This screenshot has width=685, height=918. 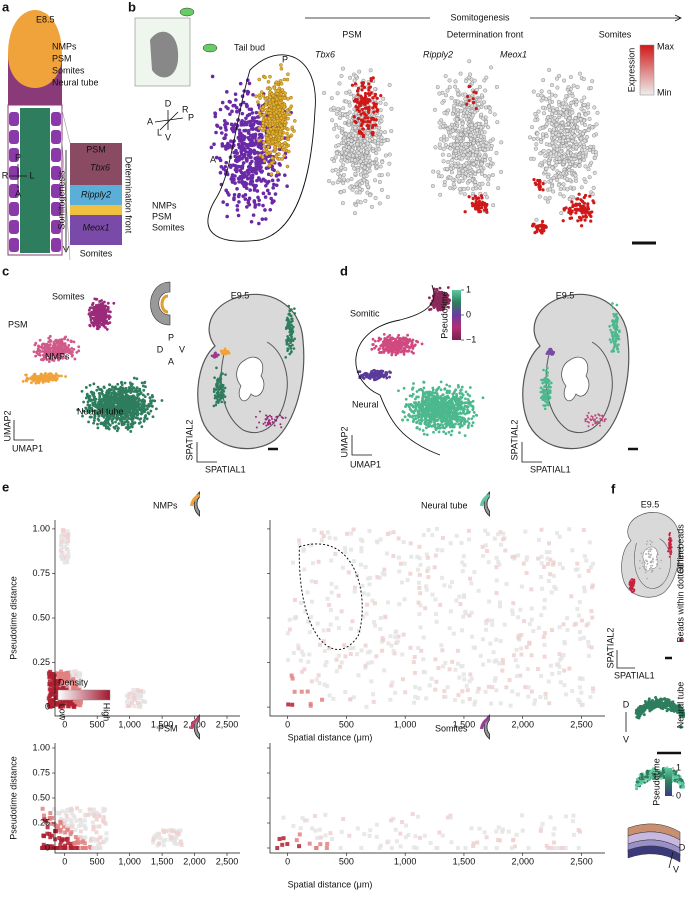 I want to click on label: A, so click(x=213, y=159).